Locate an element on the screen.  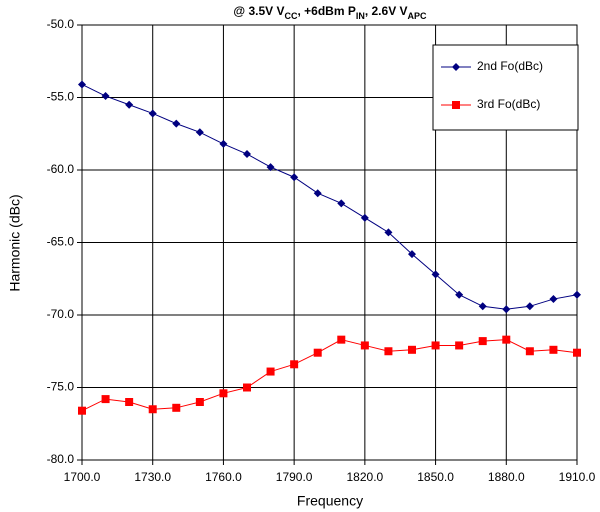
title-text: @ 3.5V V is located at coordinates (258, 11).